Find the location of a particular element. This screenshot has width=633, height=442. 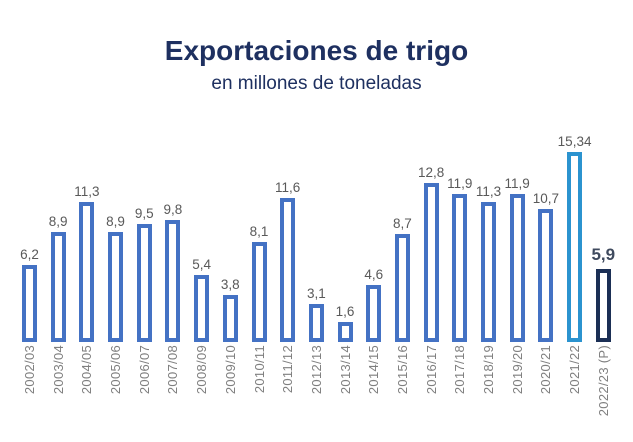

bar-column: 4,6 is located at coordinates (374, 304).